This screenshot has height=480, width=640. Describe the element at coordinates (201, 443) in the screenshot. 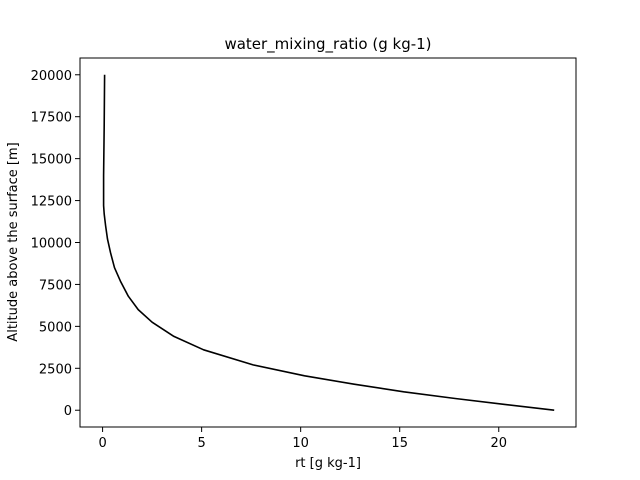

I see `x-tick-label: 5` at that location.